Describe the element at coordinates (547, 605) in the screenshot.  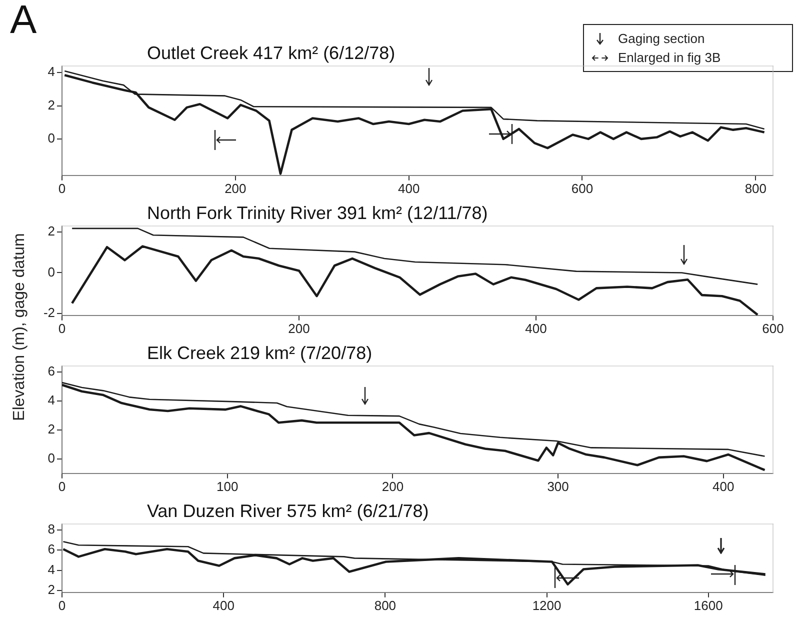
I see `x-tick-label: 1200` at that location.